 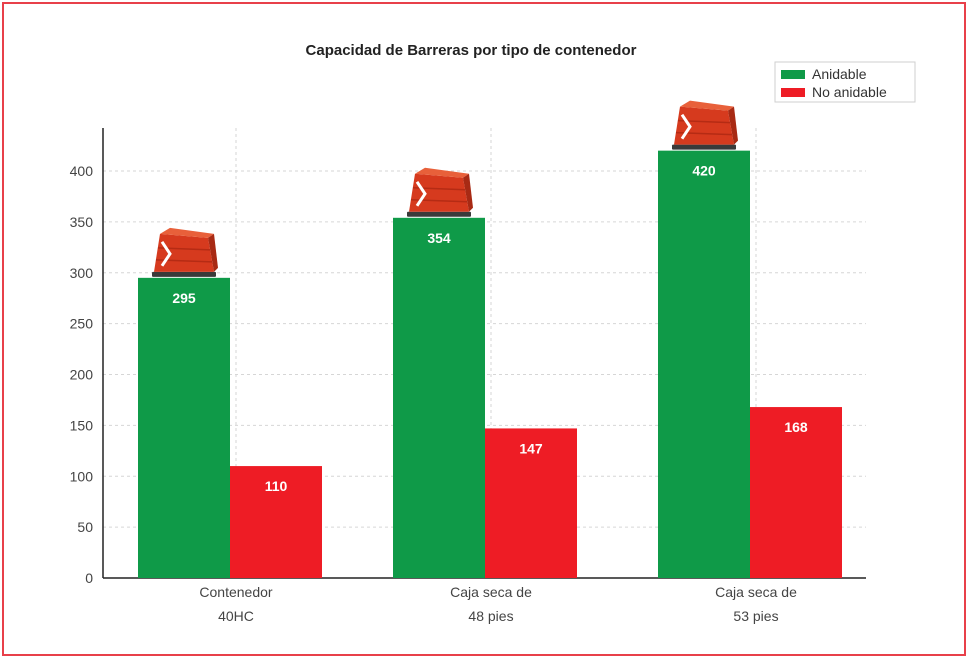 What do you see at coordinates (236, 592) in the screenshot?
I see `x-tick-label: Contenedor` at bounding box center [236, 592].